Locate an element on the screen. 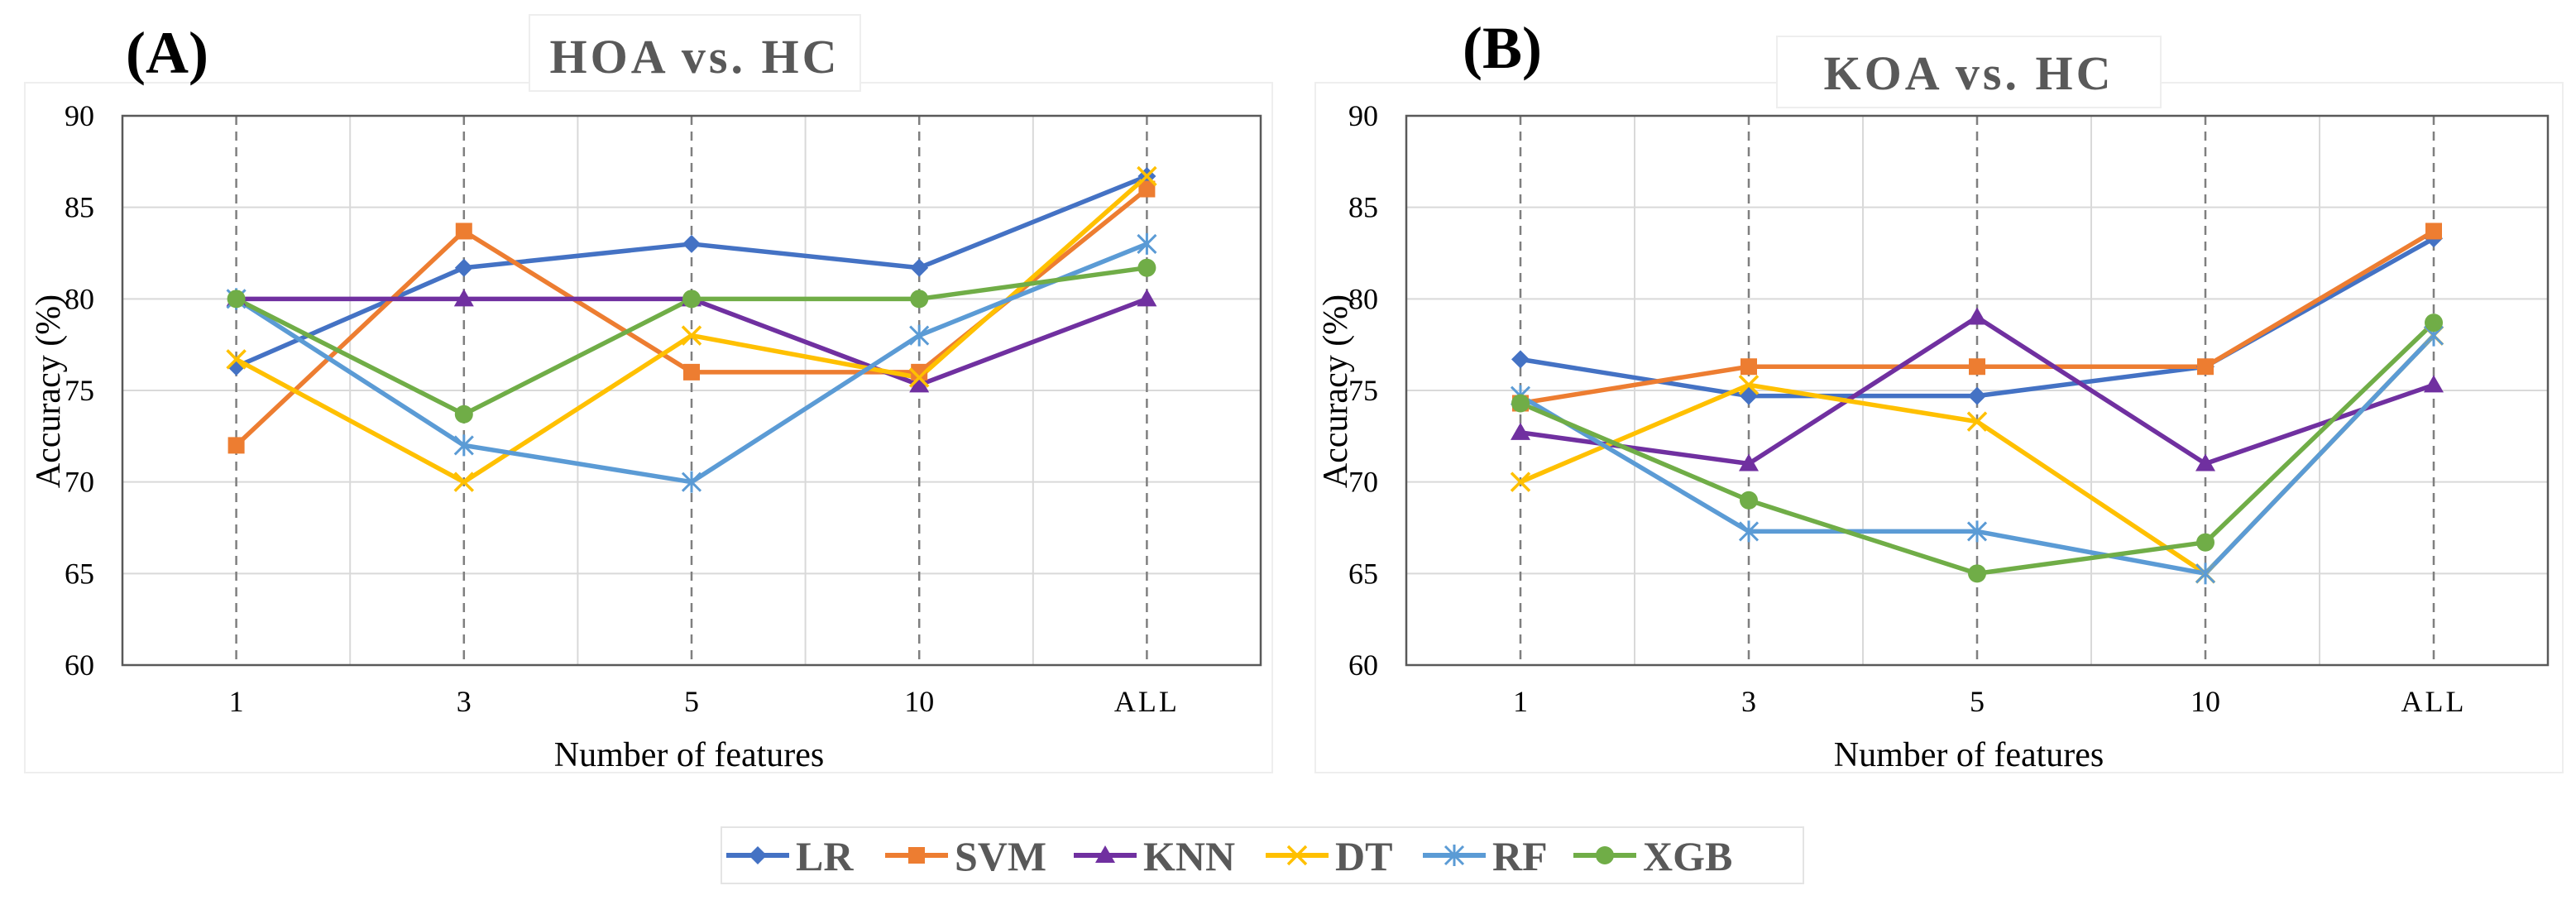 This screenshot has width=2576, height=900. legend-label-lr: LR is located at coordinates (825, 856).